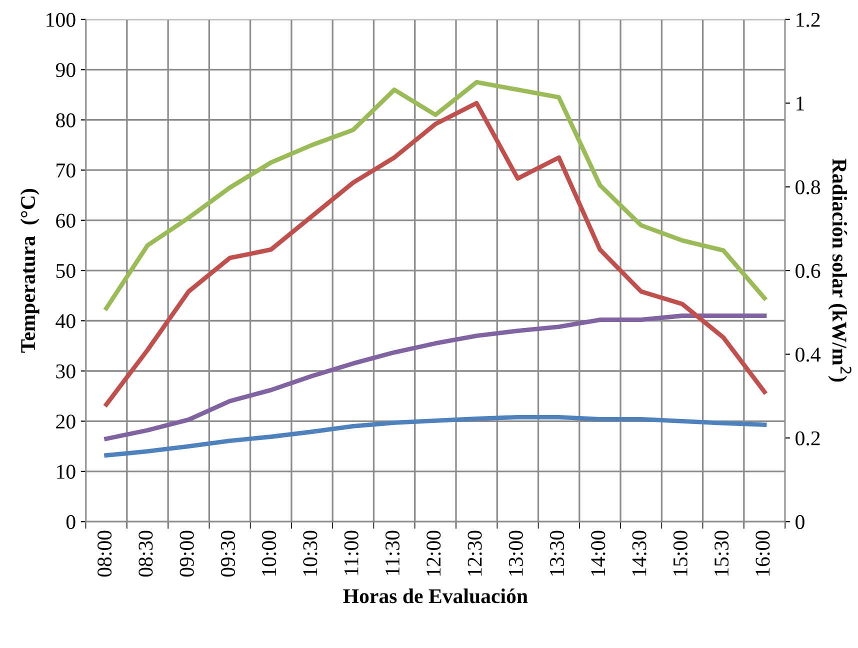 The image size is (858, 648). What do you see at coordinates (557, 553) in the screenshot?
I see `x-tick-label: 13:30` at bounding box center [557, 553].